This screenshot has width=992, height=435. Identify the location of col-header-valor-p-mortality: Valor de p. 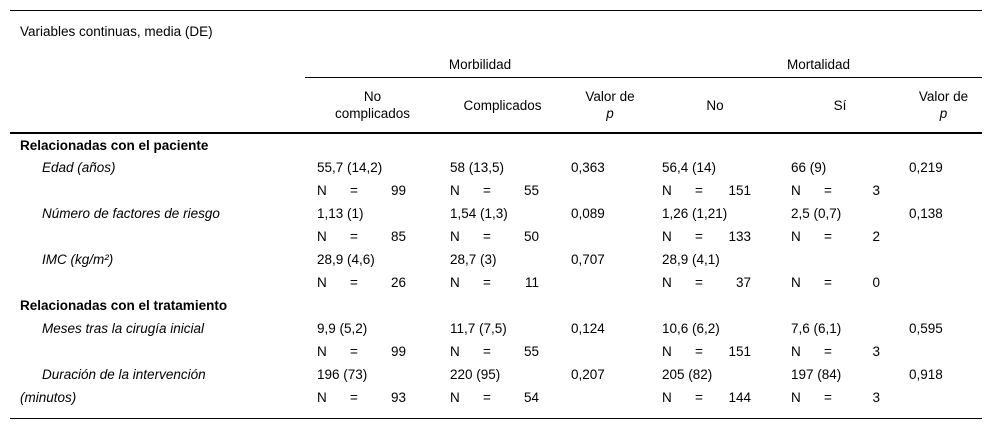
(944, 105).